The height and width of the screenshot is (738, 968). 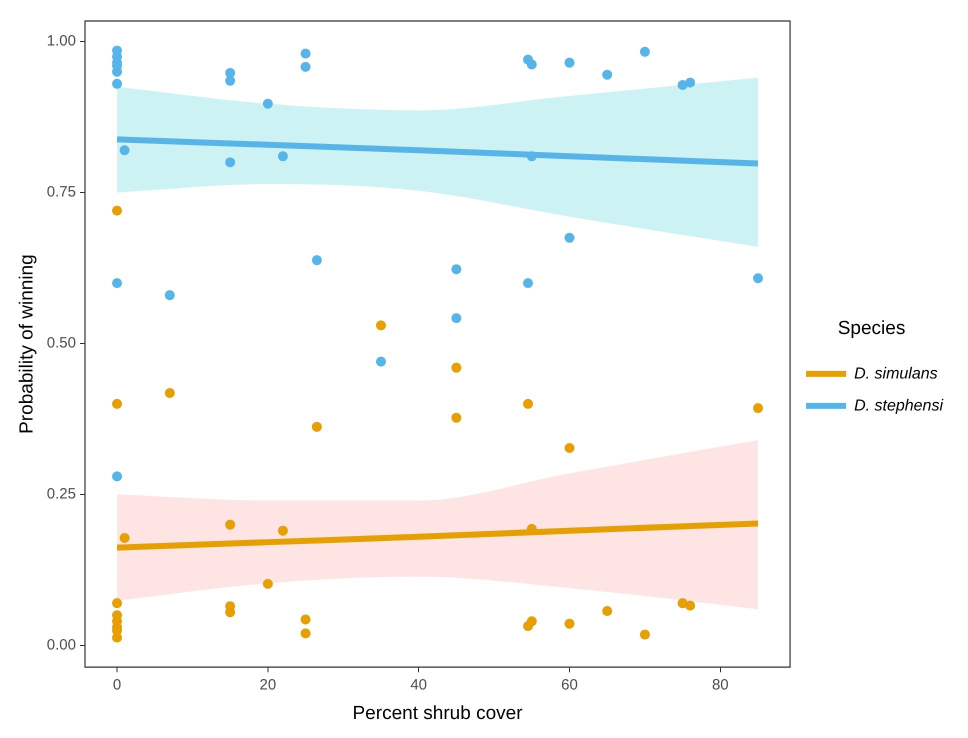 I want to click on y-axis-title: Probability of winning, so click(x=27, y=344).